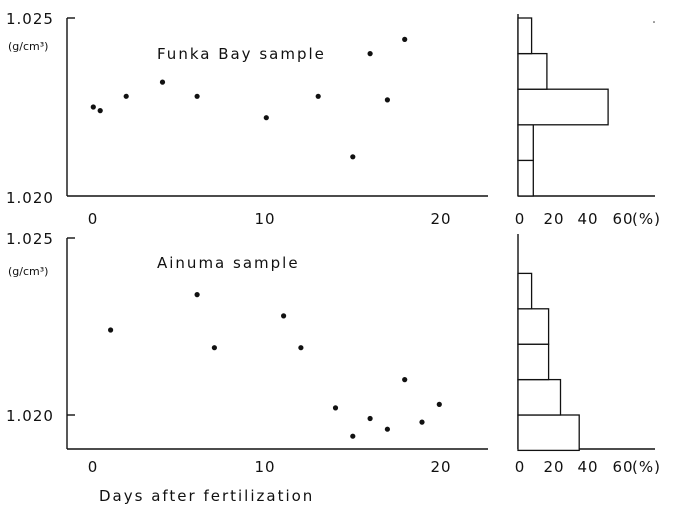 This screenshot has height=508, width=678. I want to click on funka-histogram, so click(586, 105).